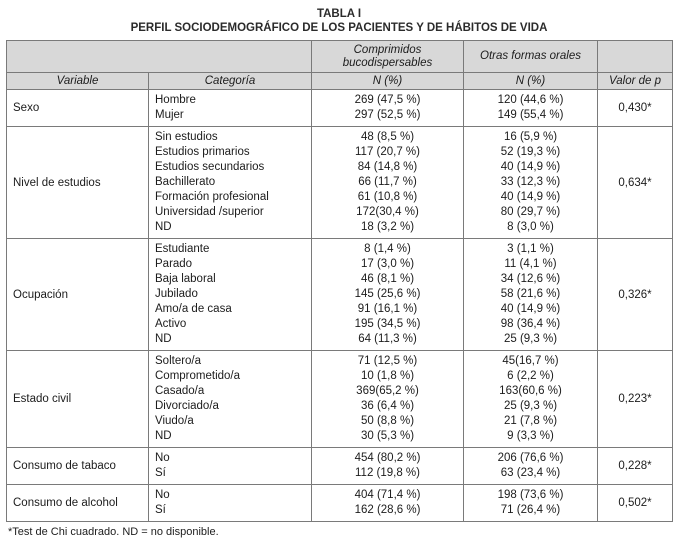  I want to click on variable-name: Consumo de tabaco, so click(77, 466).